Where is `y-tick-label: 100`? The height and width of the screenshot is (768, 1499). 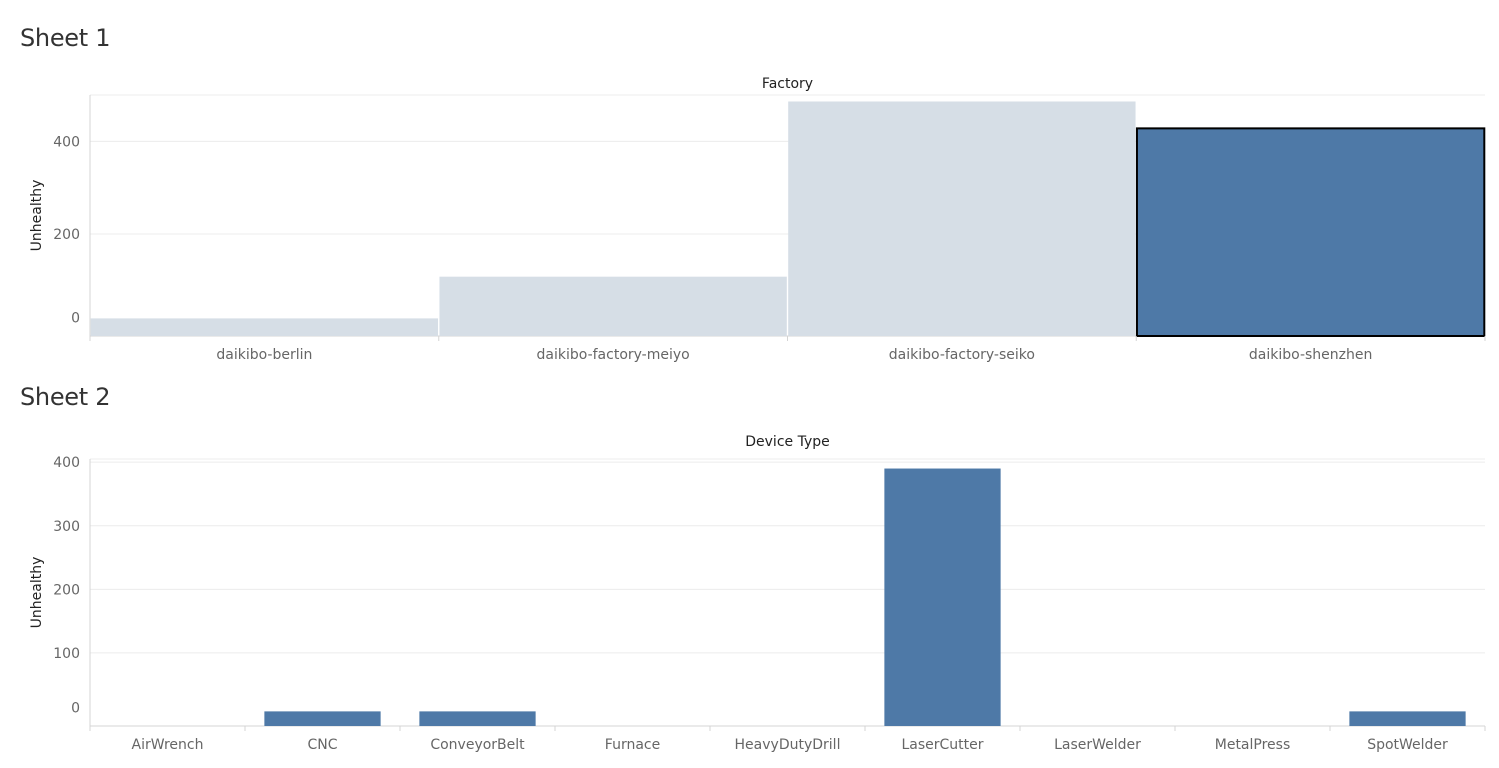 y-tick-label: 100 is located at coordinates (66, 654).